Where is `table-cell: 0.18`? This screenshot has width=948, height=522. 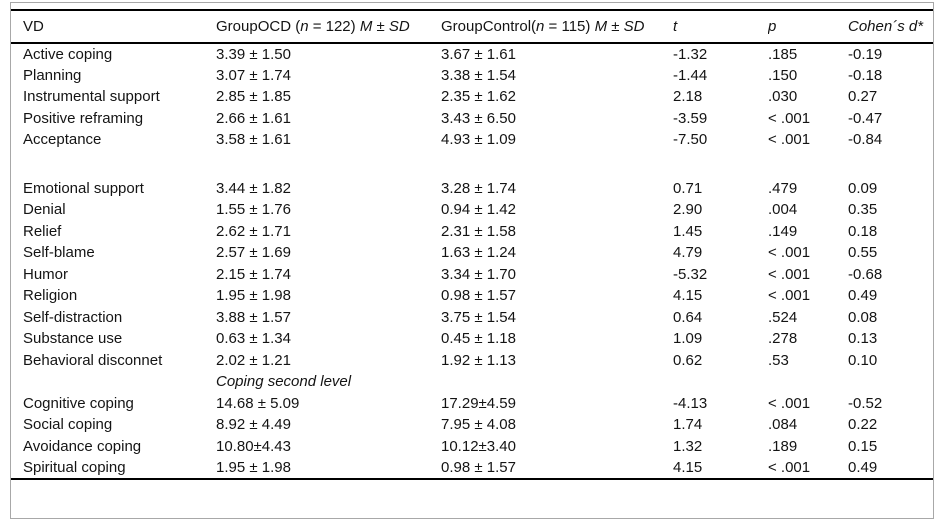
table-cell: 0.18 is located at coordinates (863, 231).